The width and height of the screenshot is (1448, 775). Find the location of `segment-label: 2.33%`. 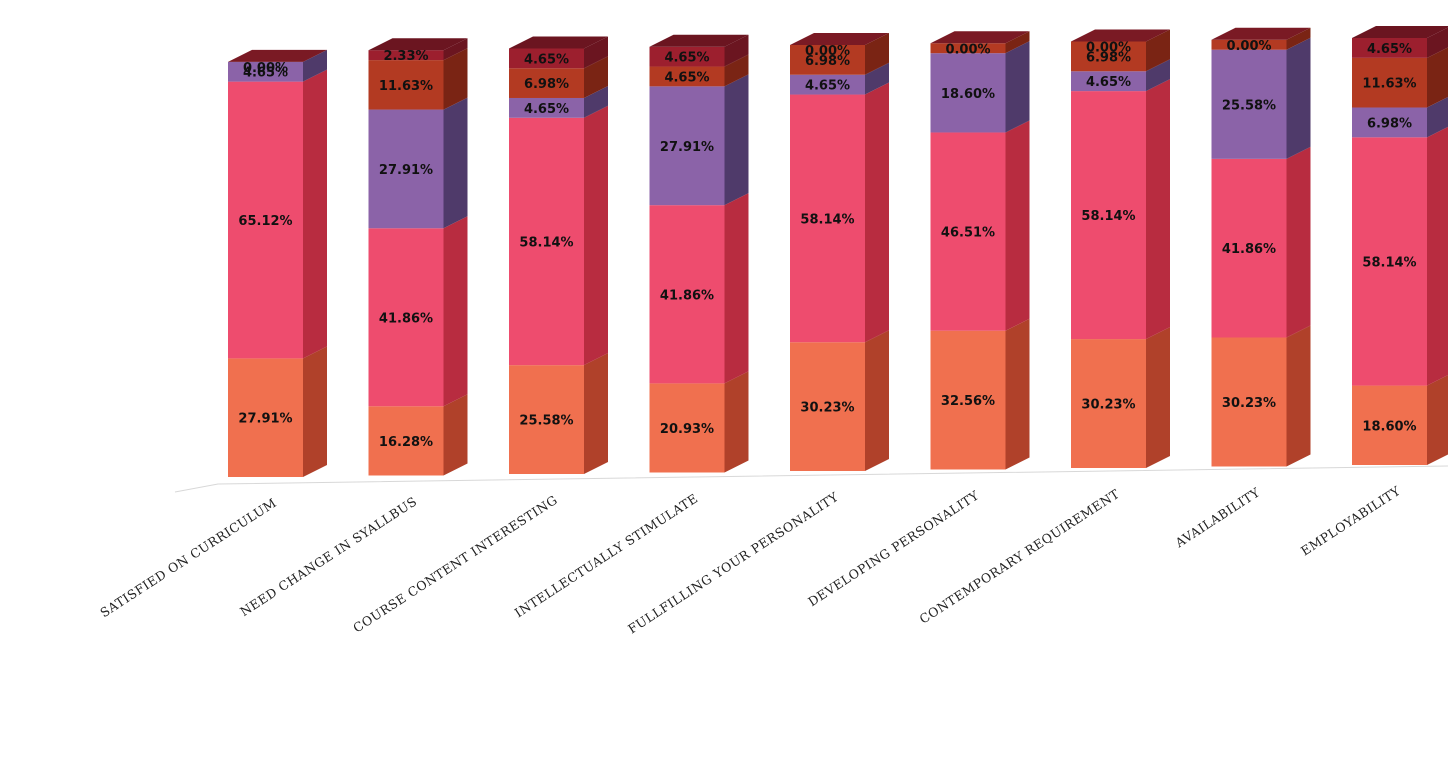

segment-label: 2.33% is located at coordinates (405, 56).